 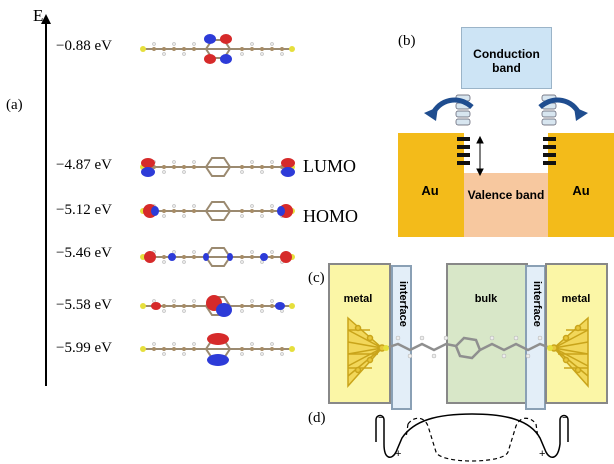 I want to click on sign-minus-right: −, so click(x=565, y=418).